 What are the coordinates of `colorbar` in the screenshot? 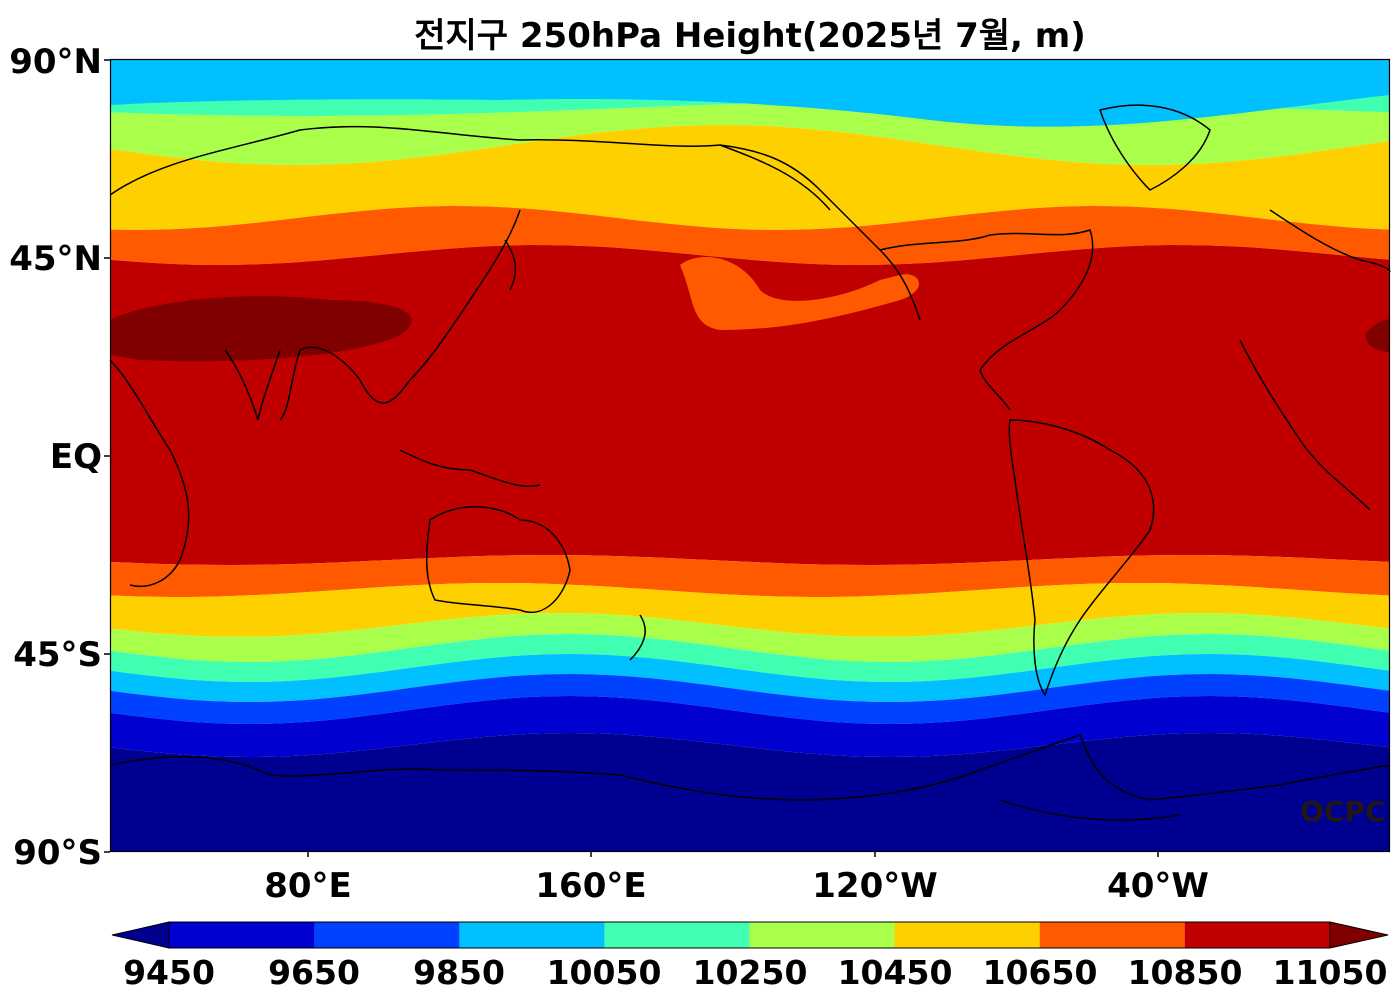 It's located at (750, 935).